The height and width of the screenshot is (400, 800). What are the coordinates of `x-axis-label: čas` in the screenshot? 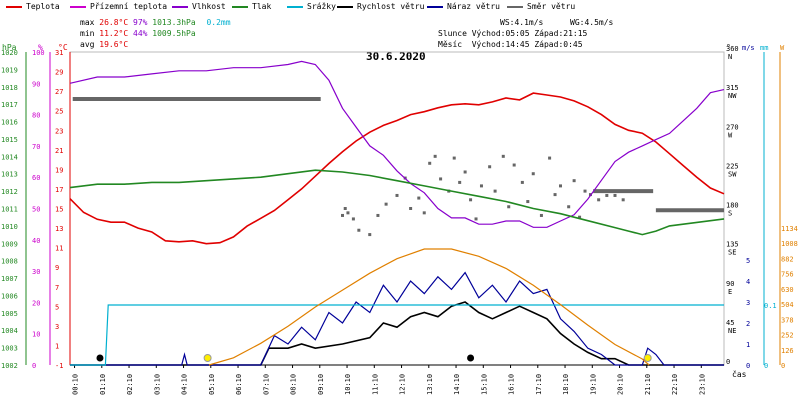 It's located at (739, 374).